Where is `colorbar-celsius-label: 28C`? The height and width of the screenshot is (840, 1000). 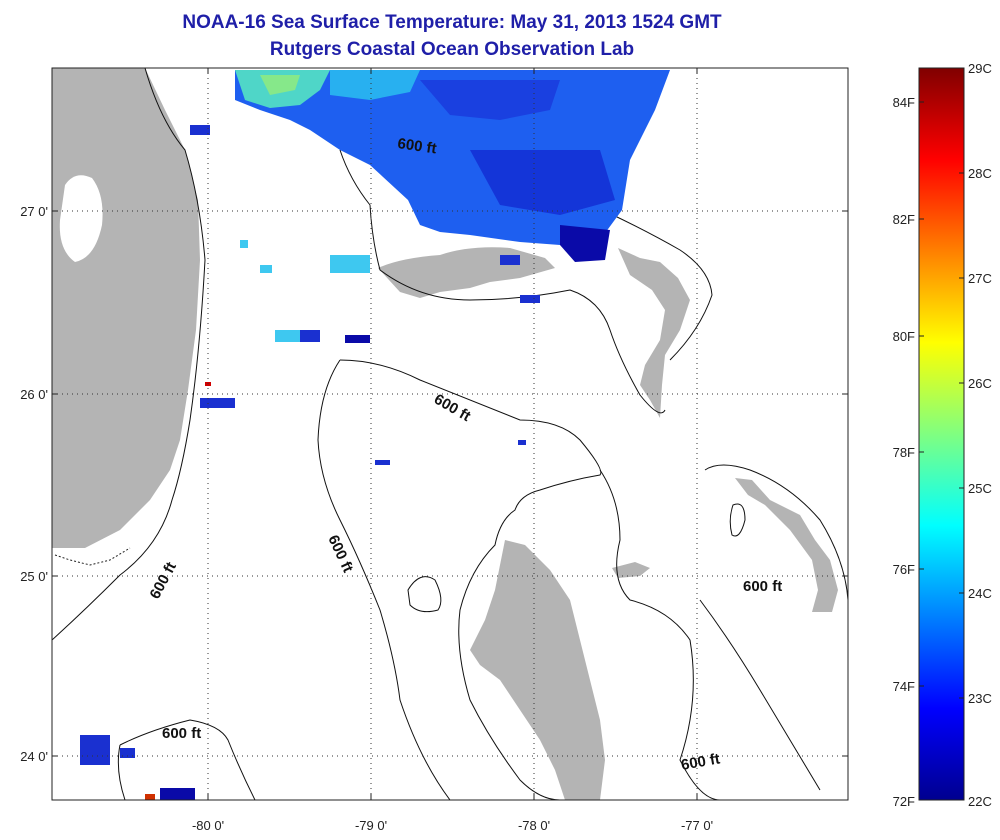
colorbar-celsius-label: 28C is located at coordinates (980, 173).